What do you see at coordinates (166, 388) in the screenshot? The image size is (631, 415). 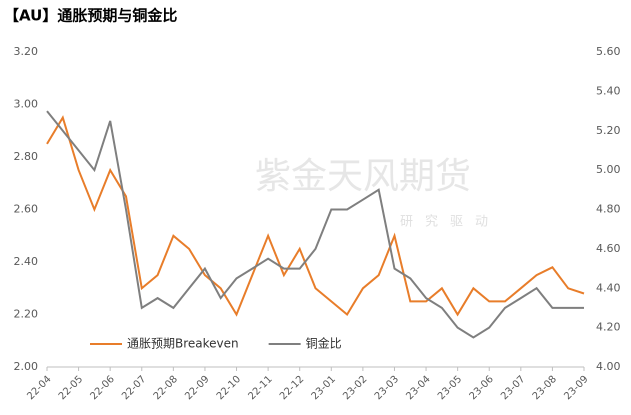 I see `x-tick-label: 22-08` at bounding box center [166, 388].